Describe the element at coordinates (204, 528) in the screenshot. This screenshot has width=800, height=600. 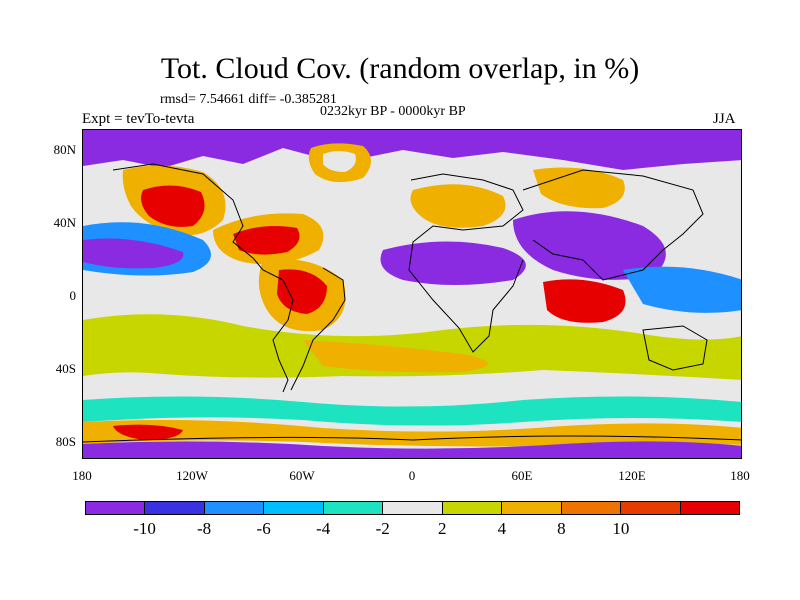
I see `colorbar-label: -8` at that location.